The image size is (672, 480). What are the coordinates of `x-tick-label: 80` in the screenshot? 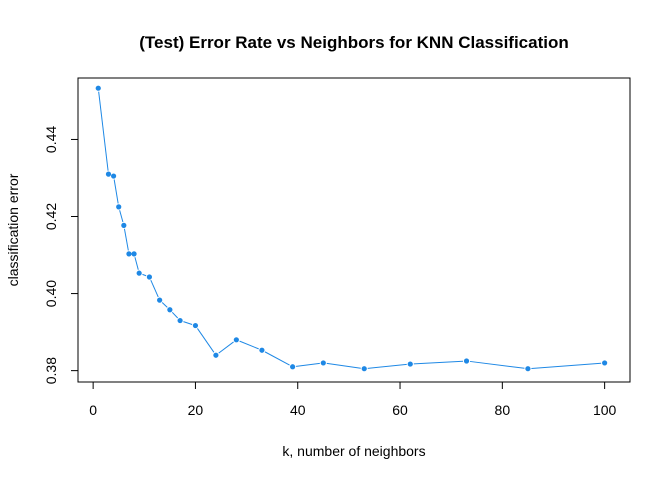 It's located at (503, 410).